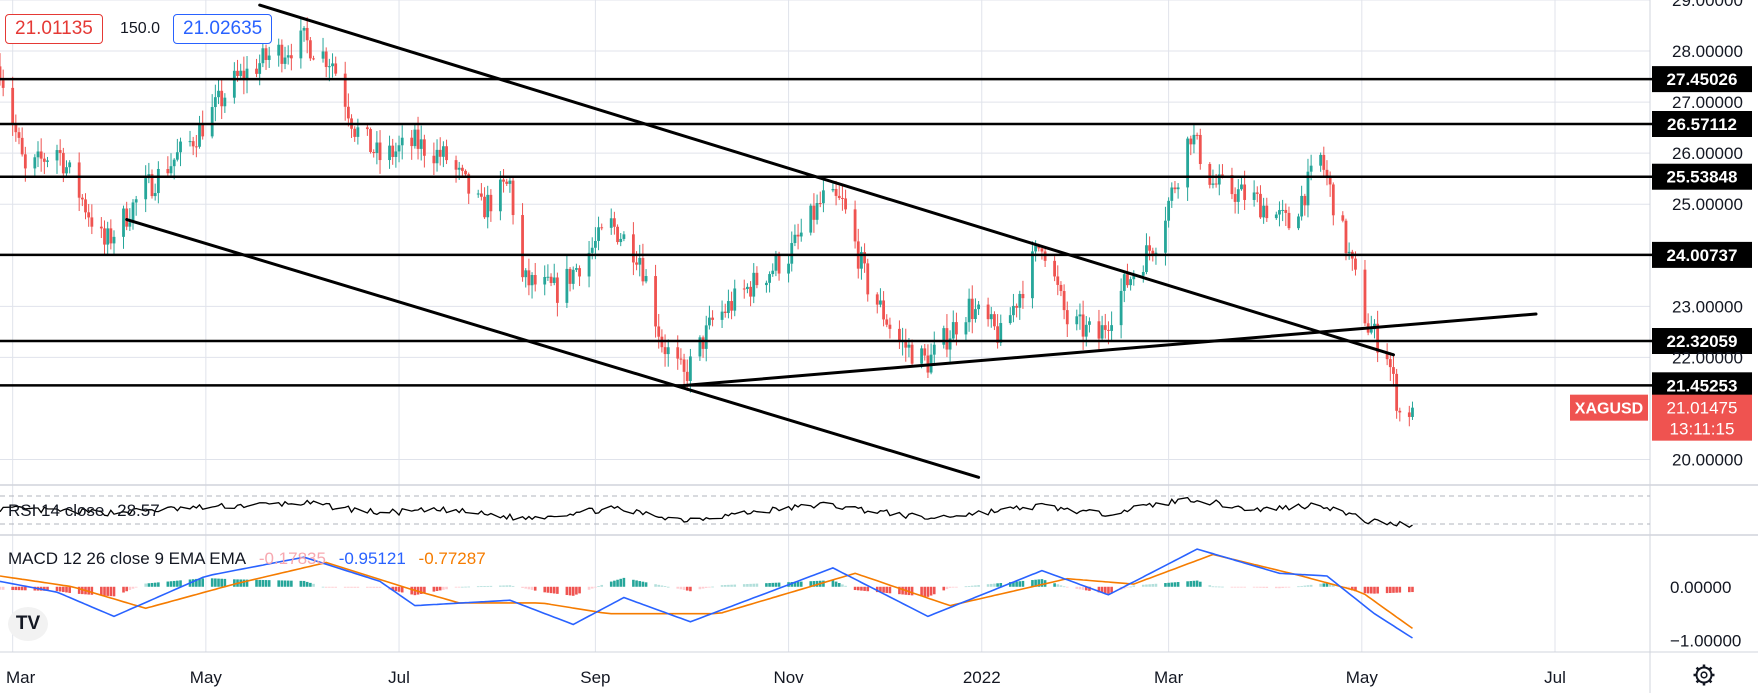  What do you see at coordinates (595, 677) in the screenshot?
I see `time-axis-tick-label: Sep` at bounding box center [595, 677].